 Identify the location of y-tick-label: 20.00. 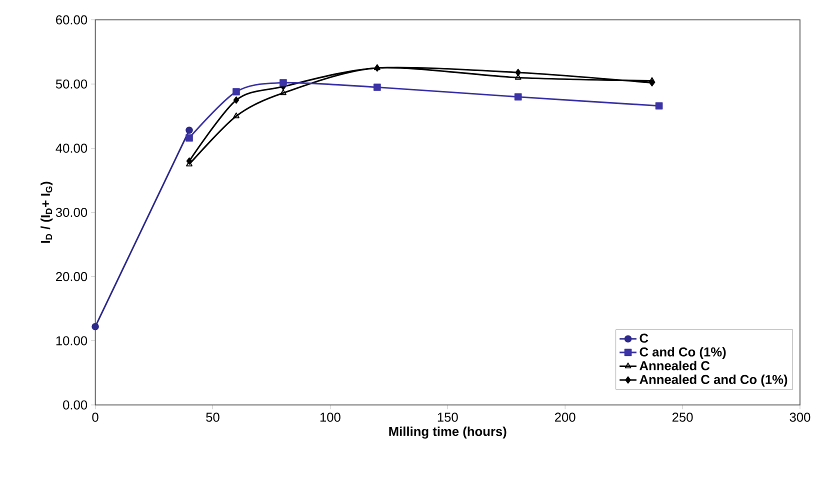
(72, 277).